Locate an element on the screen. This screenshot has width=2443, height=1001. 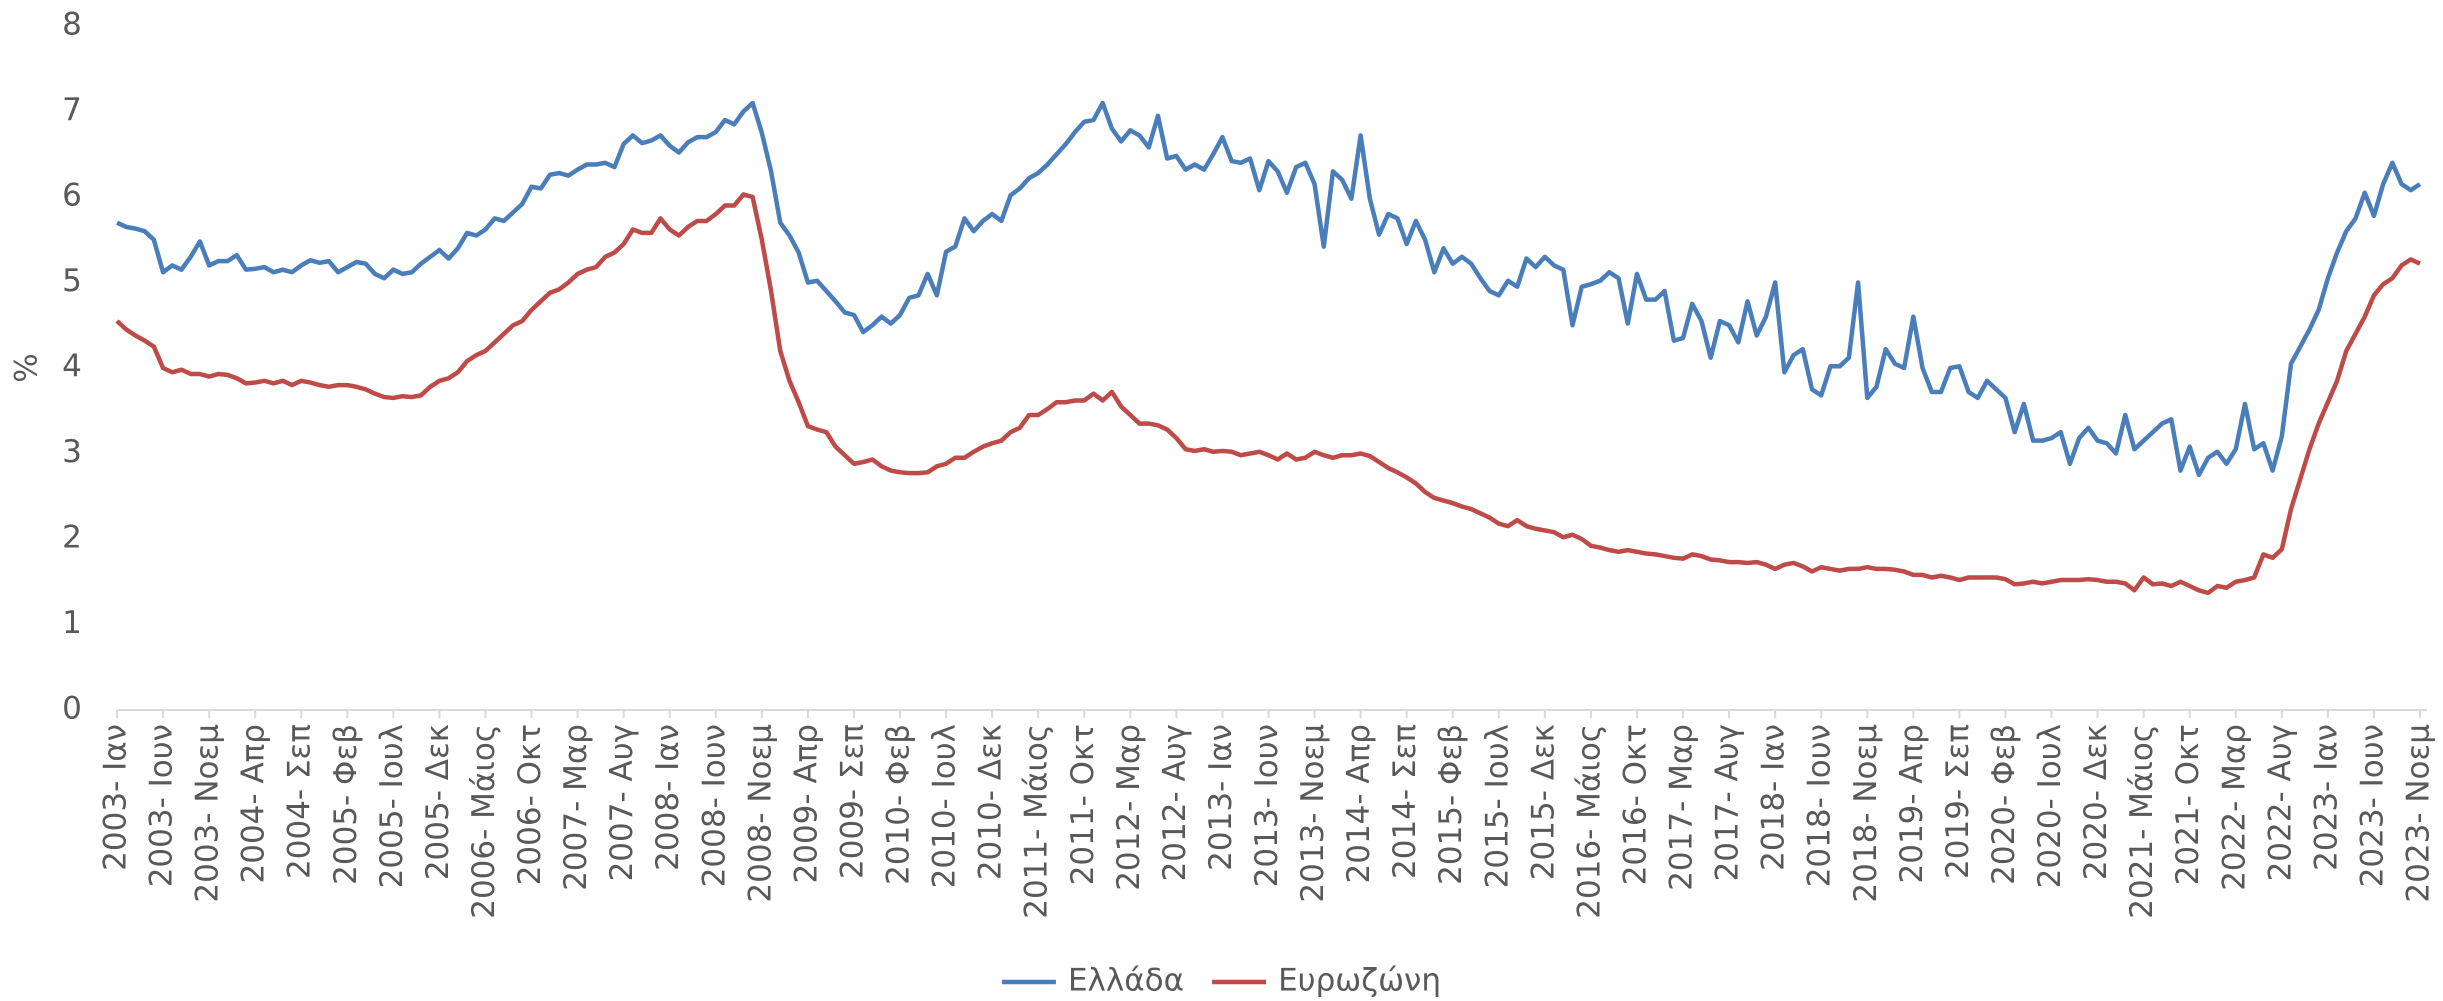
y-tick-label: 6 is located at coordinates (72, 196).